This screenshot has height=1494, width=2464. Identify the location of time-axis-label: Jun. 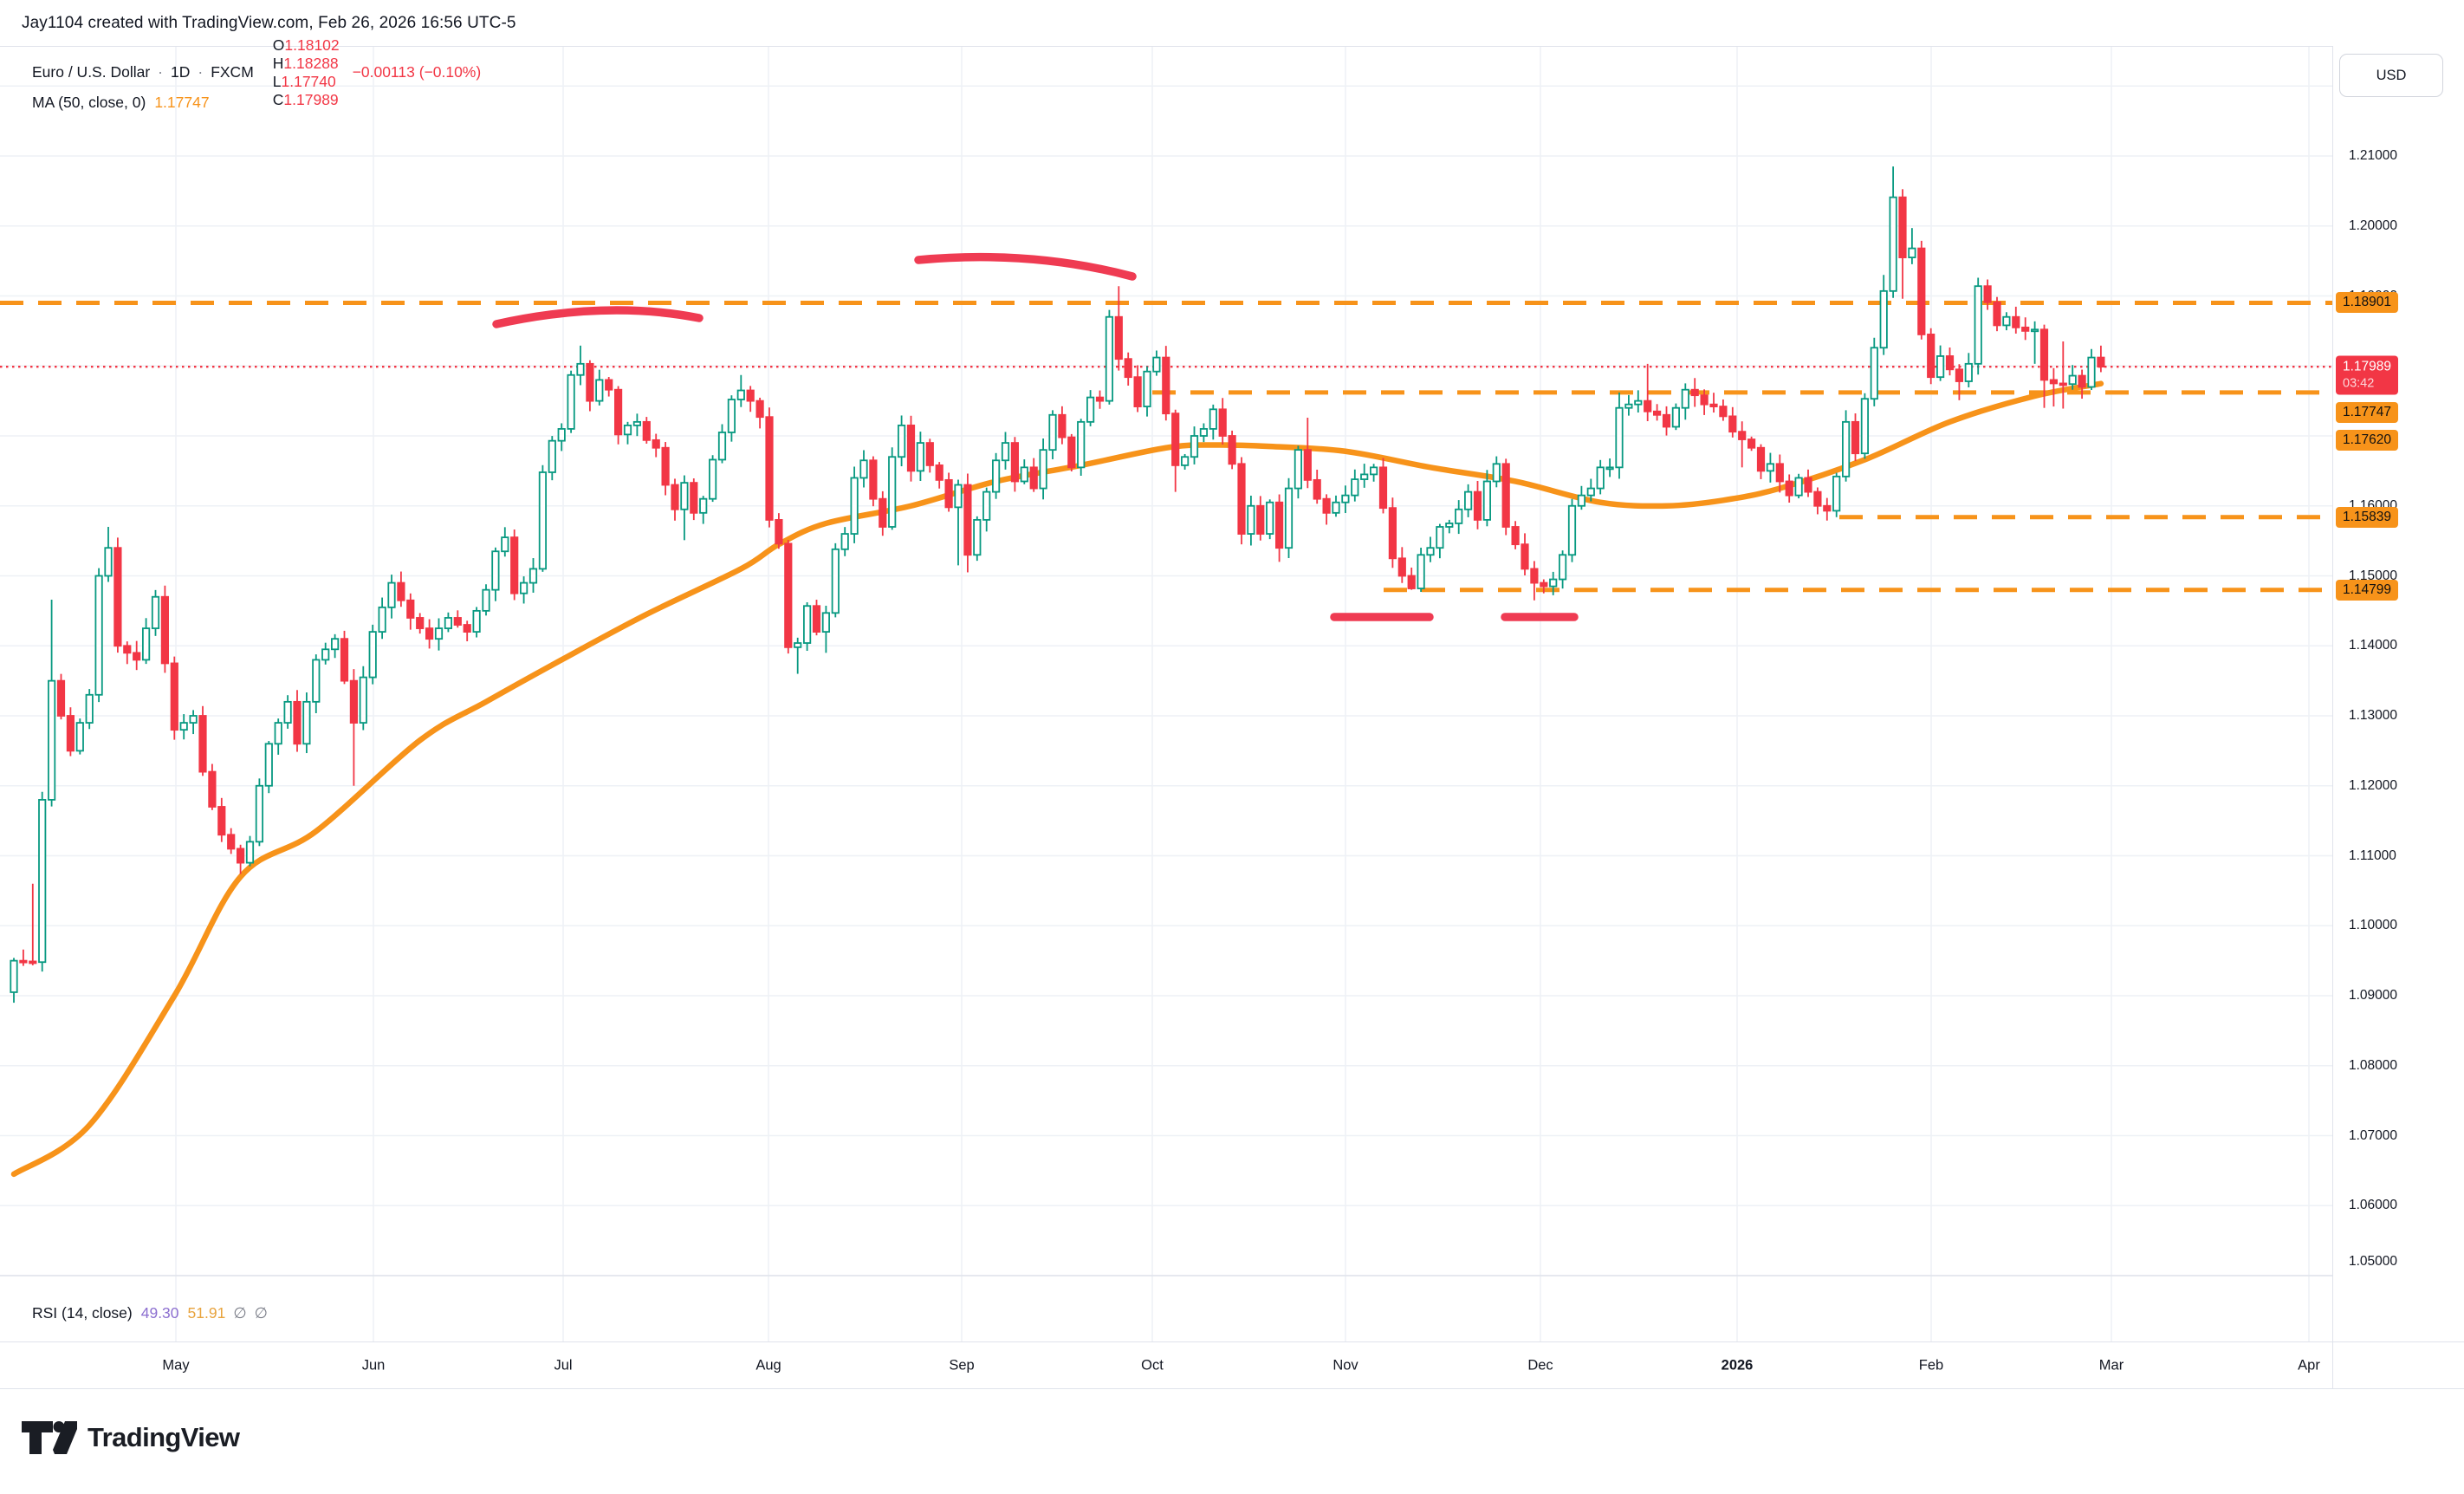
(374, 1365).